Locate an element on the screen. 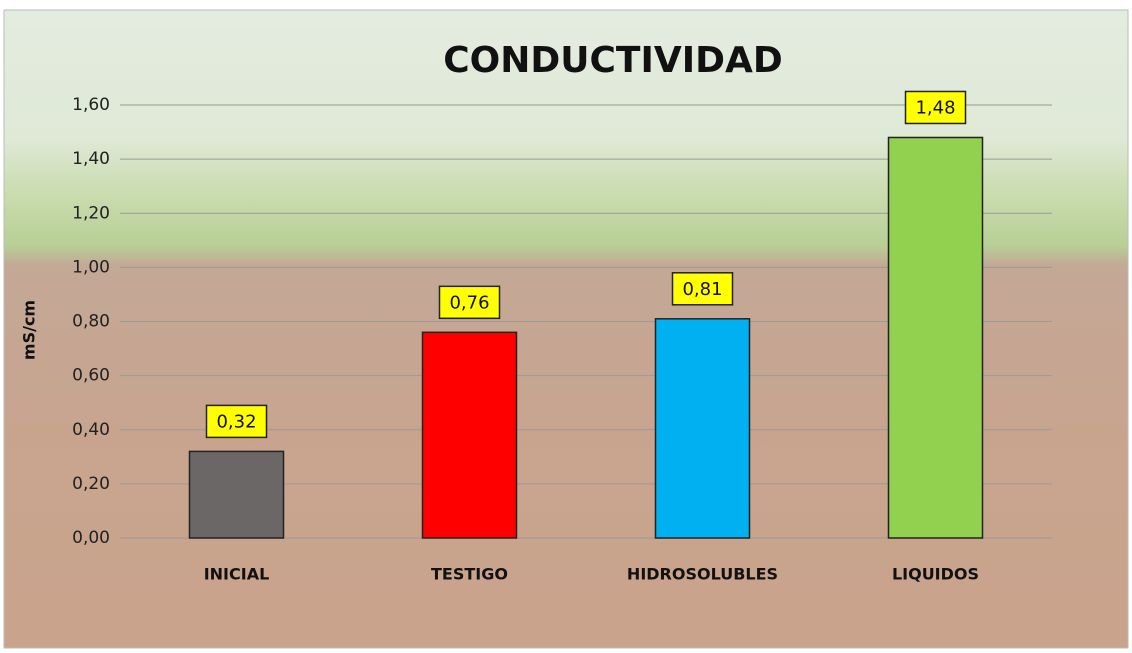 This screenshot has height=653, width=1132. y-tick-label: 1,40 is located at coordinates (91, 159).